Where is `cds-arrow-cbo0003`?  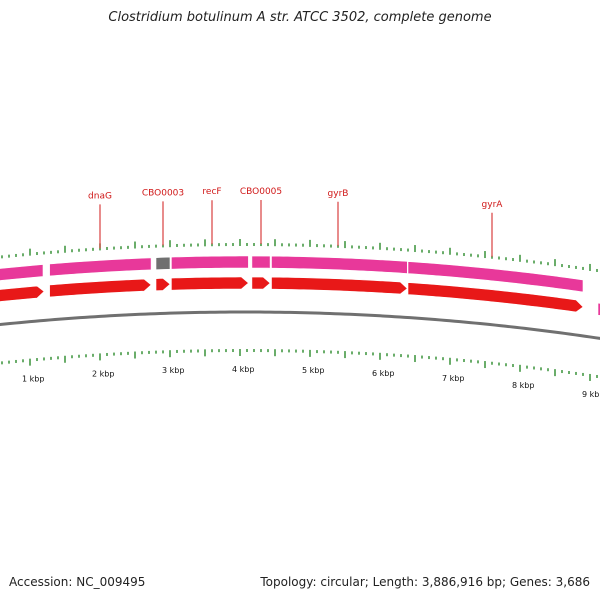
cds-arrow-cbo0003 is located at coordinates (163, 284).